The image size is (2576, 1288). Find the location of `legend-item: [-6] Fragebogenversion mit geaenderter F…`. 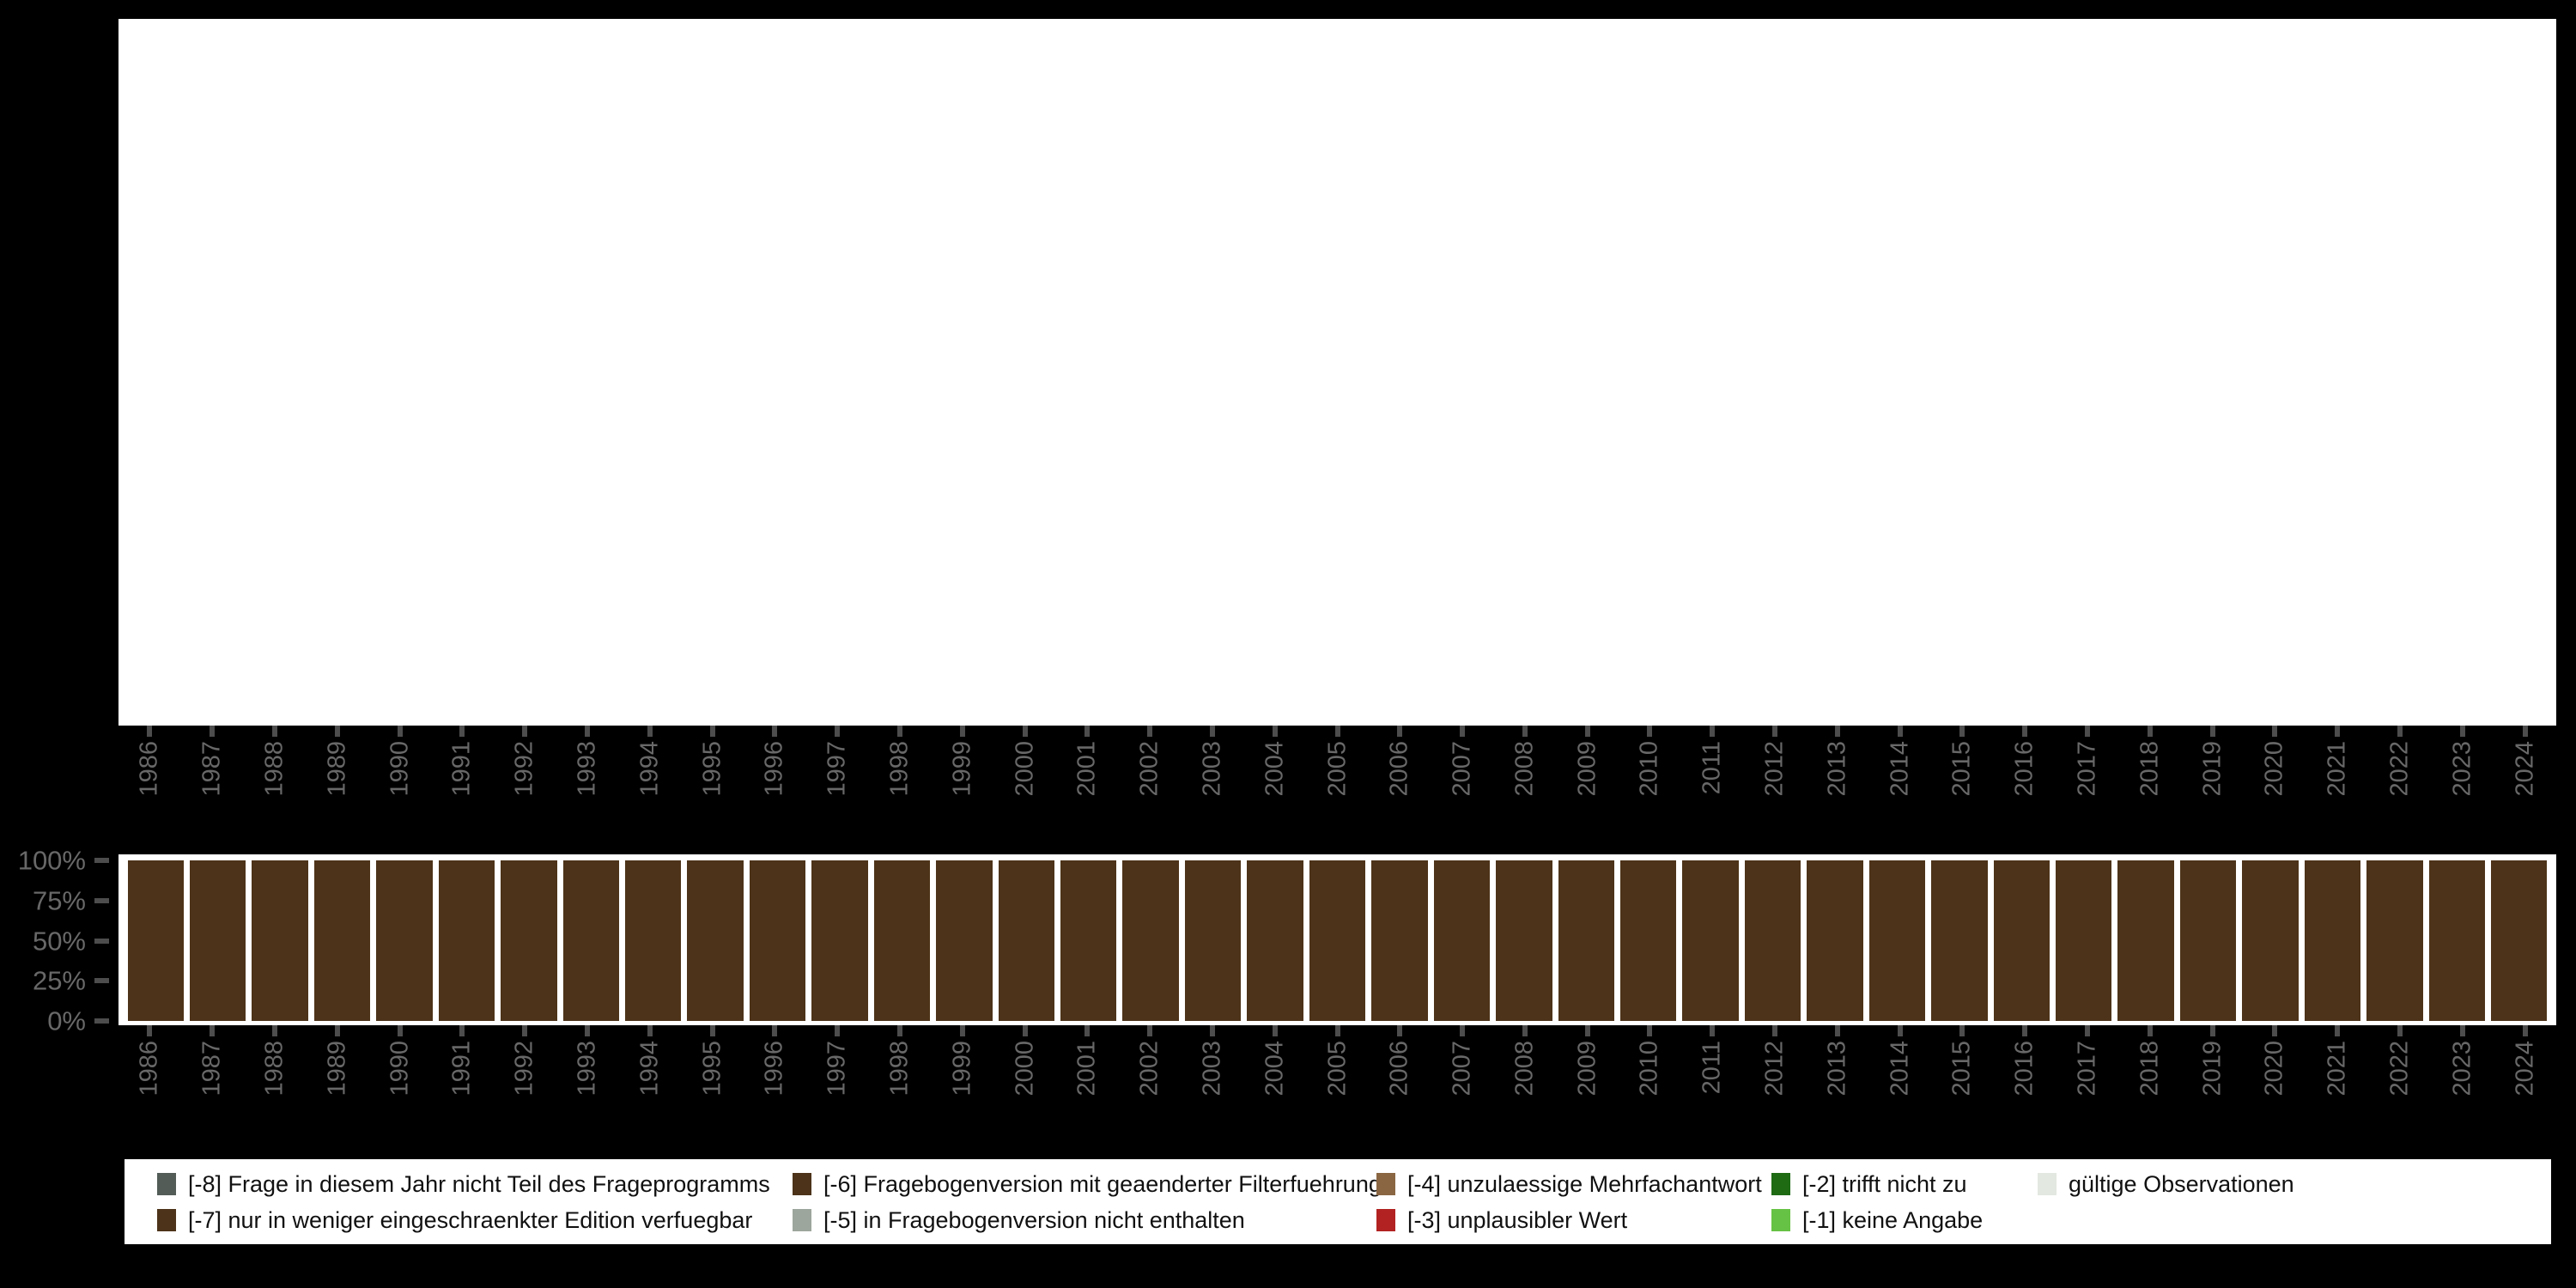

legend-item: [-6] Fragebogenversion mit geaenderter F… is located at coordinates (1087, 1184).